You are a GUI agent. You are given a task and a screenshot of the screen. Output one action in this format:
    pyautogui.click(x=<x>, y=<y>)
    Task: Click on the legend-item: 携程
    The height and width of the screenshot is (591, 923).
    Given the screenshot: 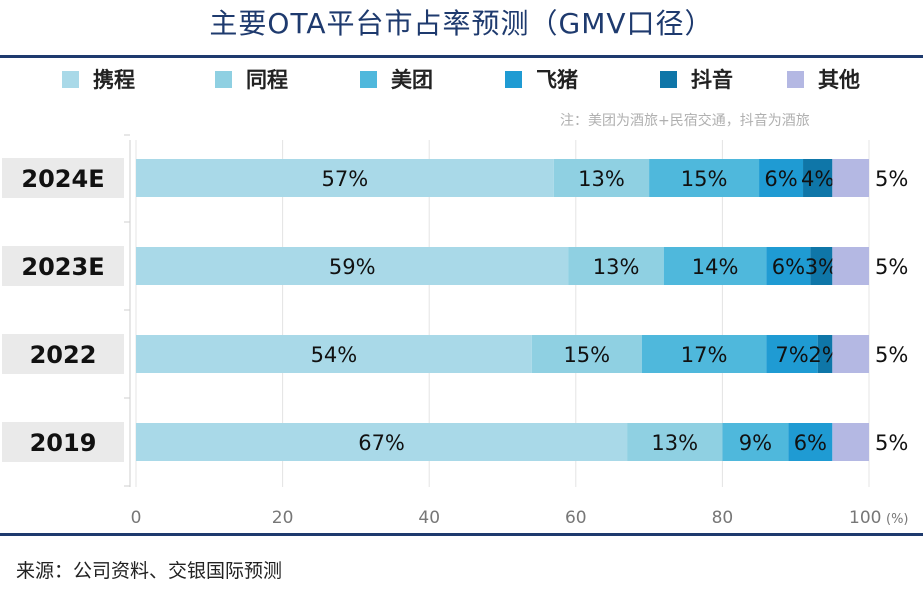 What is the action you would take?
    pyautogui.click(x=98, y=79)
    